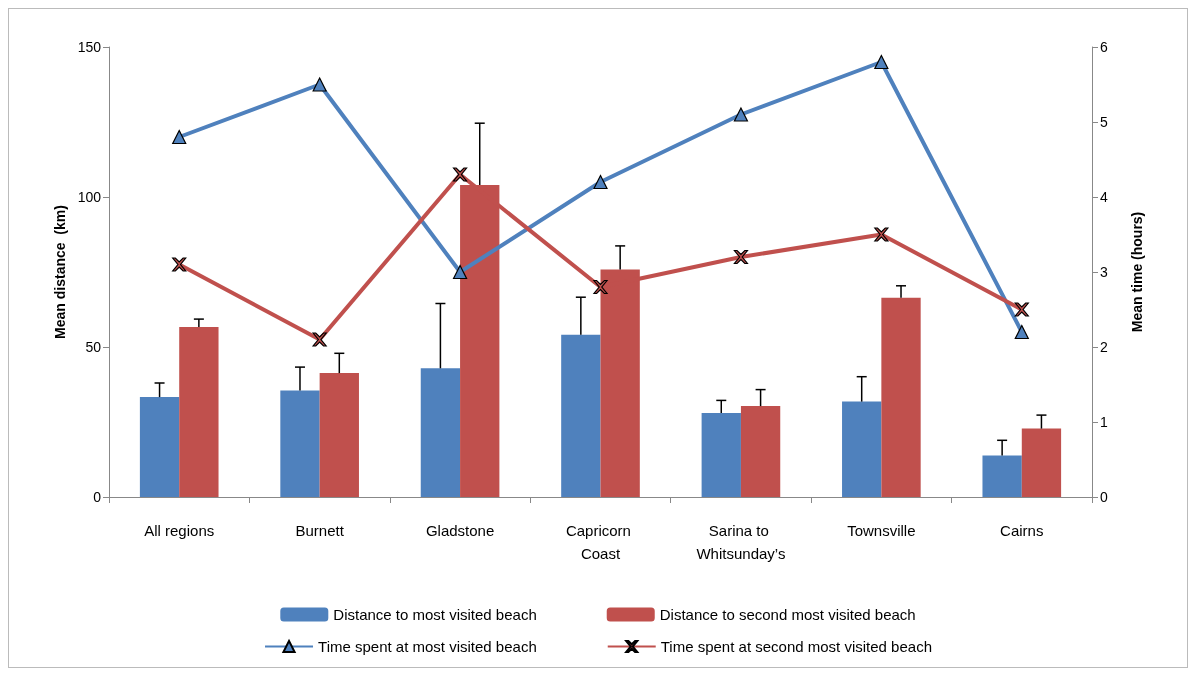 The width and height of the screenshot is (1197, 677). Describe the element at coordinates (881, 530) in the screenshot. I see `x-tick-label: Townsville` at that location.